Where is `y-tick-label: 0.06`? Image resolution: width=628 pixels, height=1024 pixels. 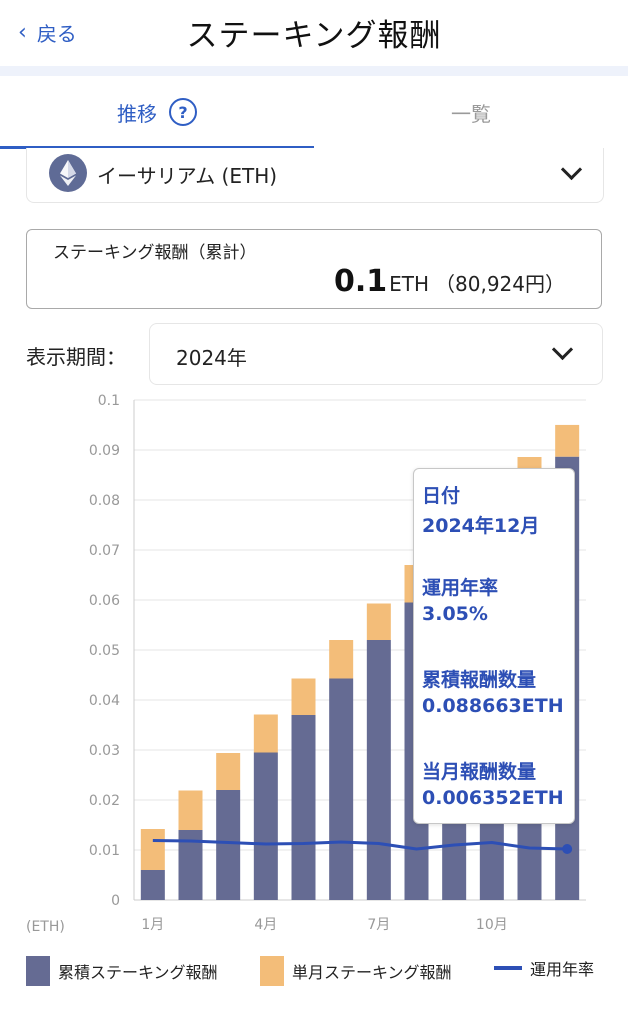
y-tick-label: 0.06 is located at coordinates (104, 601).